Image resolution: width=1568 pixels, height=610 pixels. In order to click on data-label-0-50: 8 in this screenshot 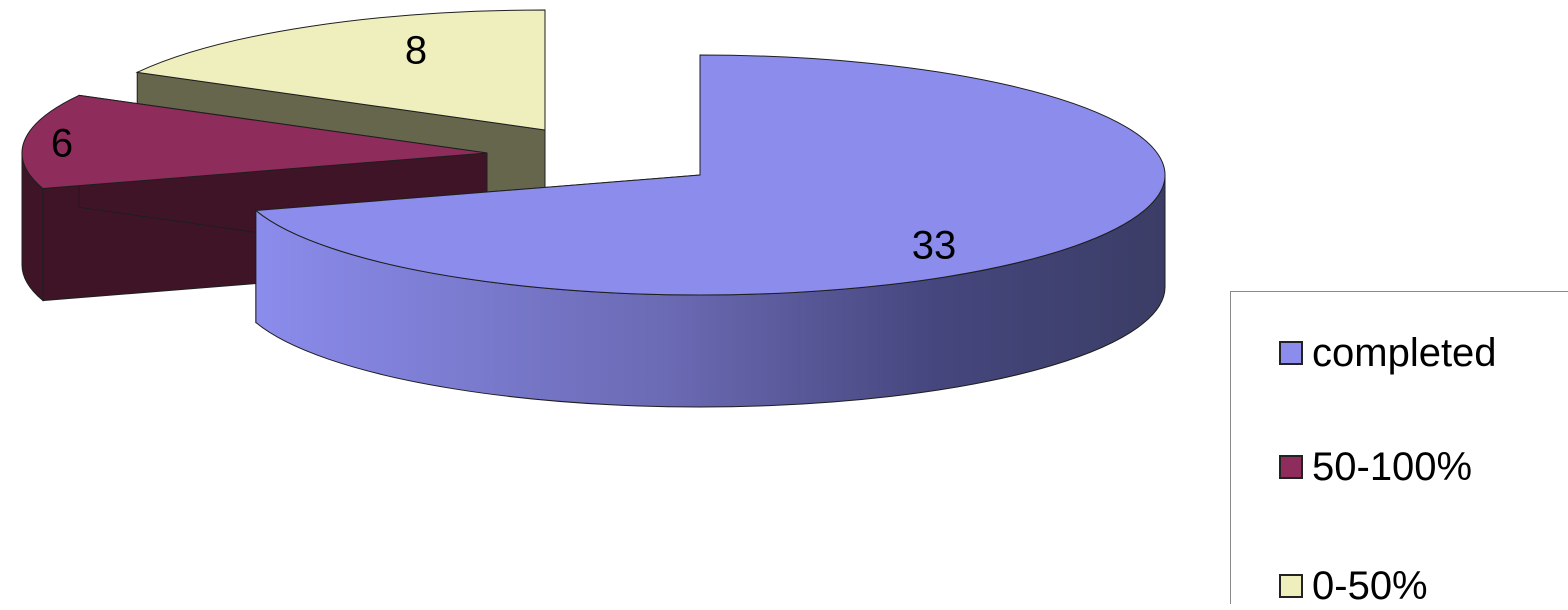, I will do `click(416, 51)`.